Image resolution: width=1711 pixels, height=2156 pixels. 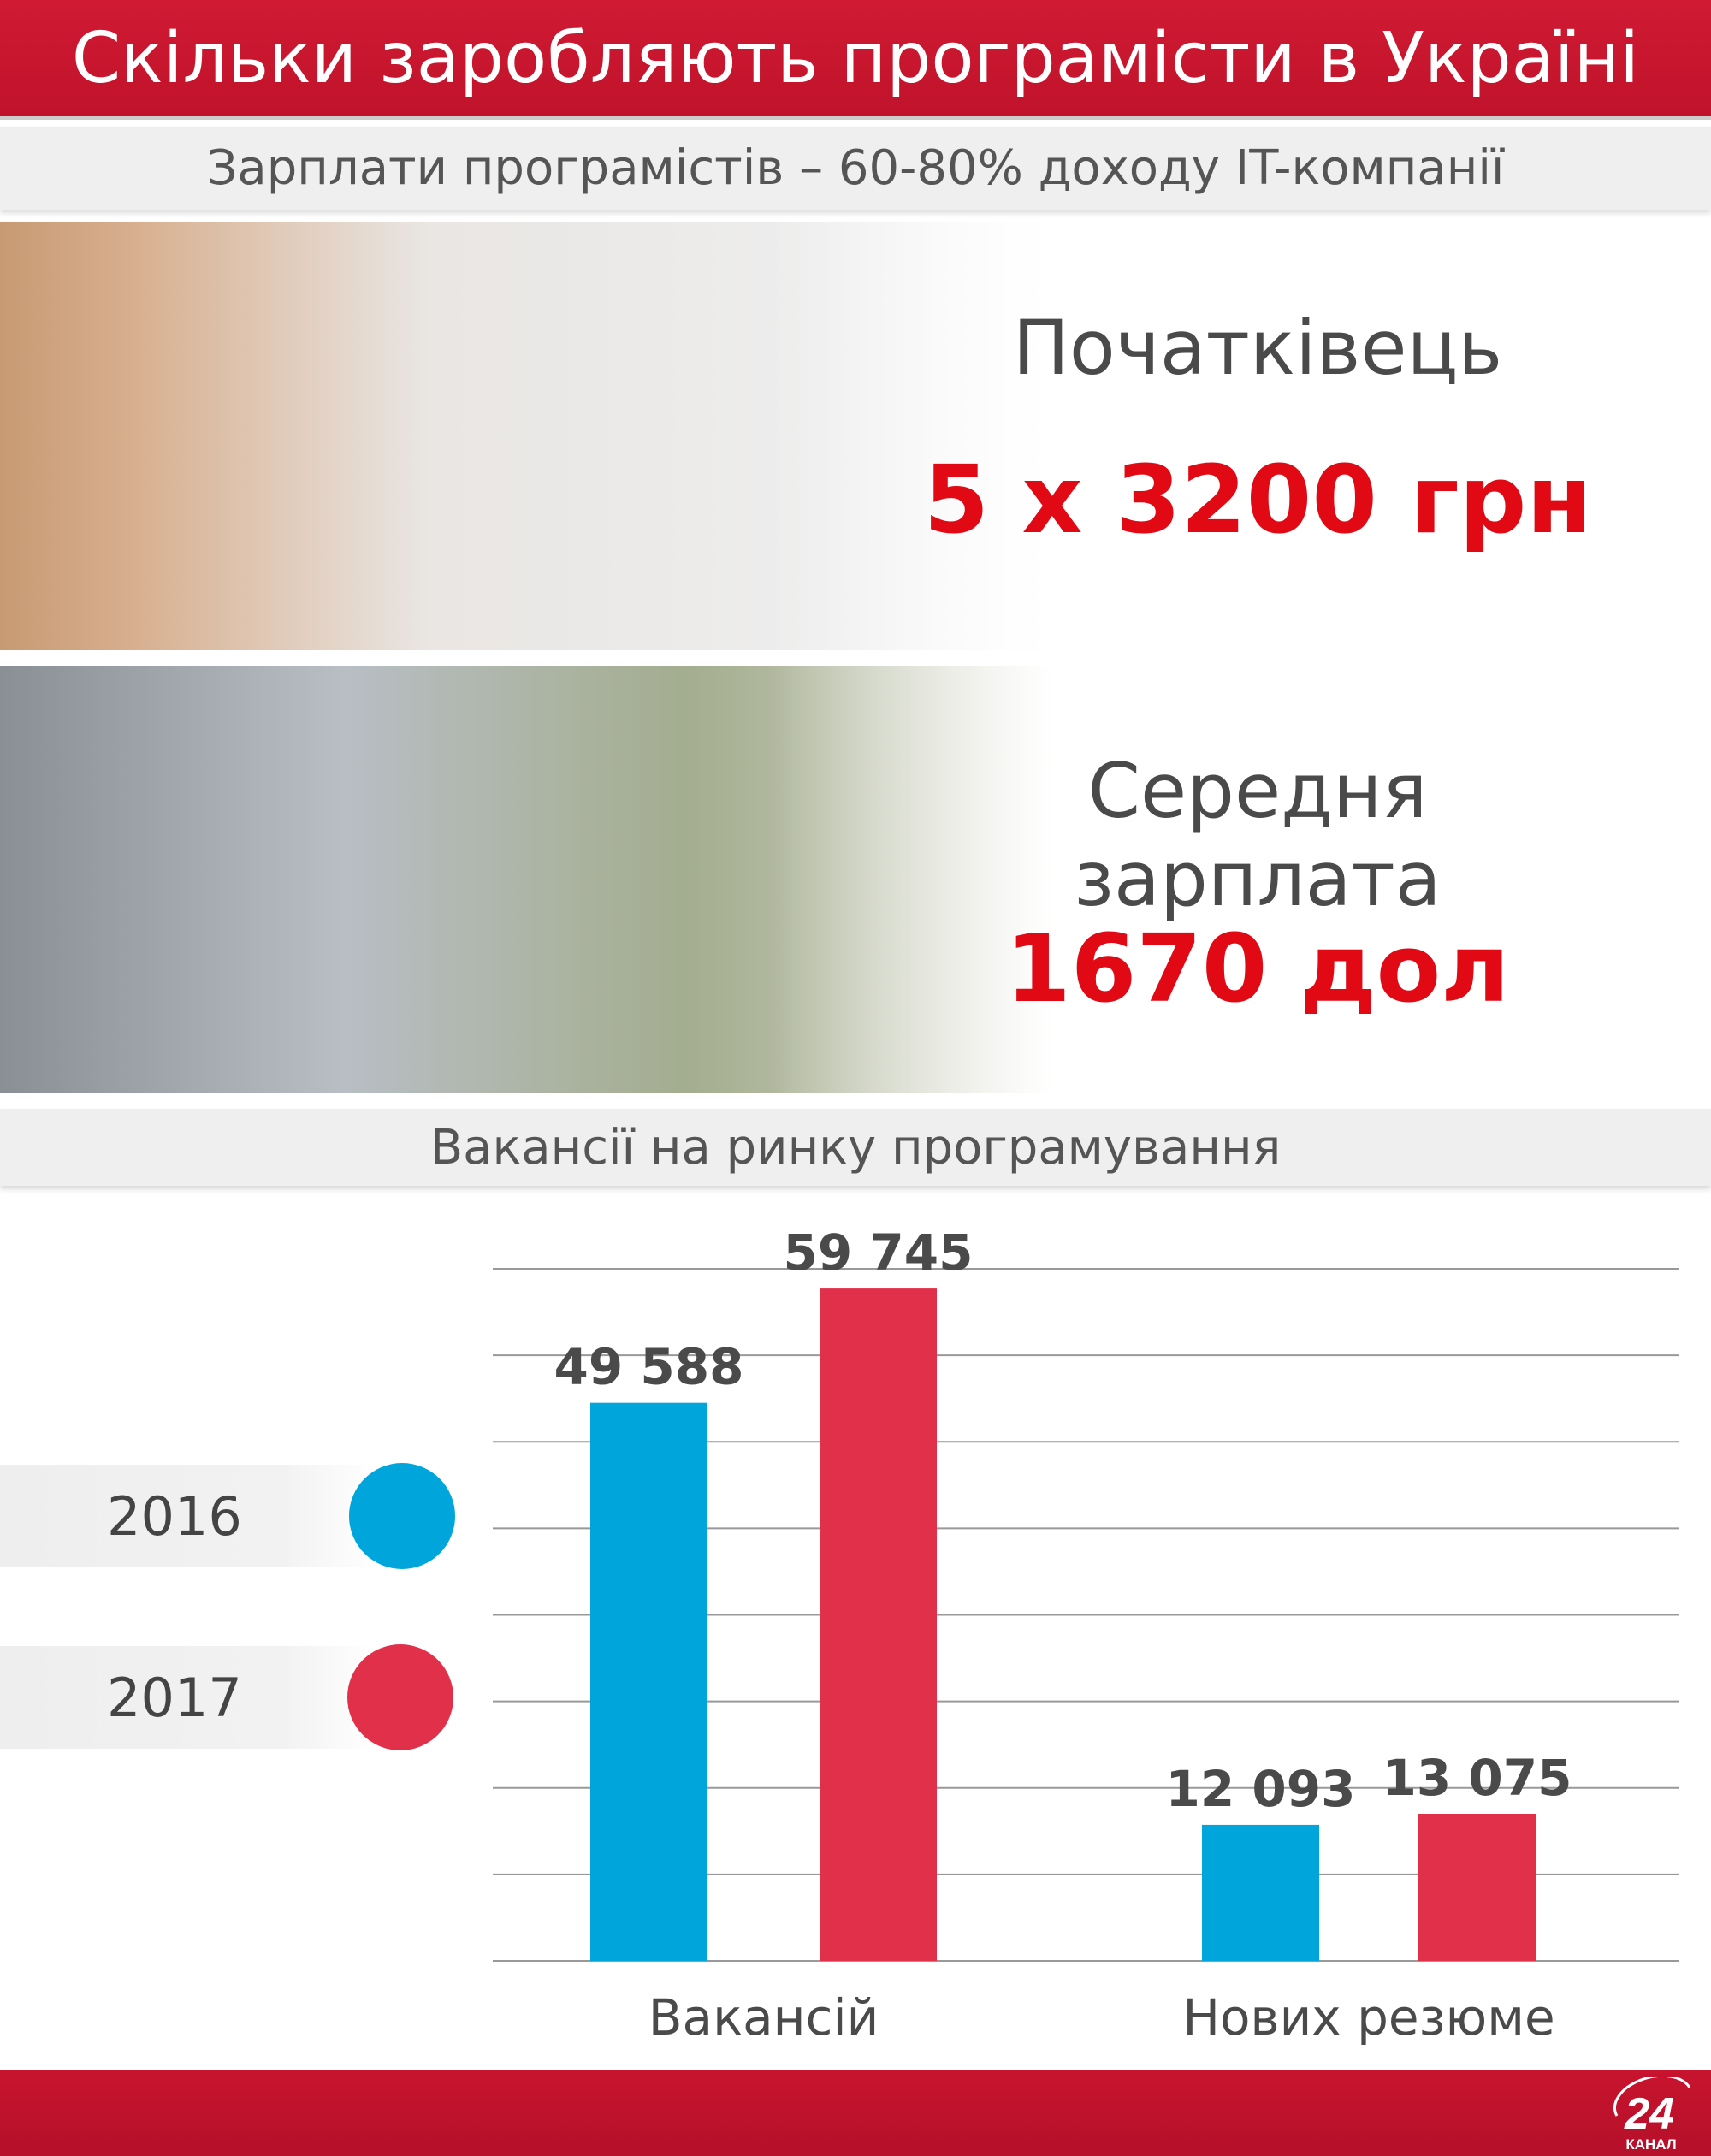 I want to click on legend-2017: 2017, so click(x=188, y=1697).